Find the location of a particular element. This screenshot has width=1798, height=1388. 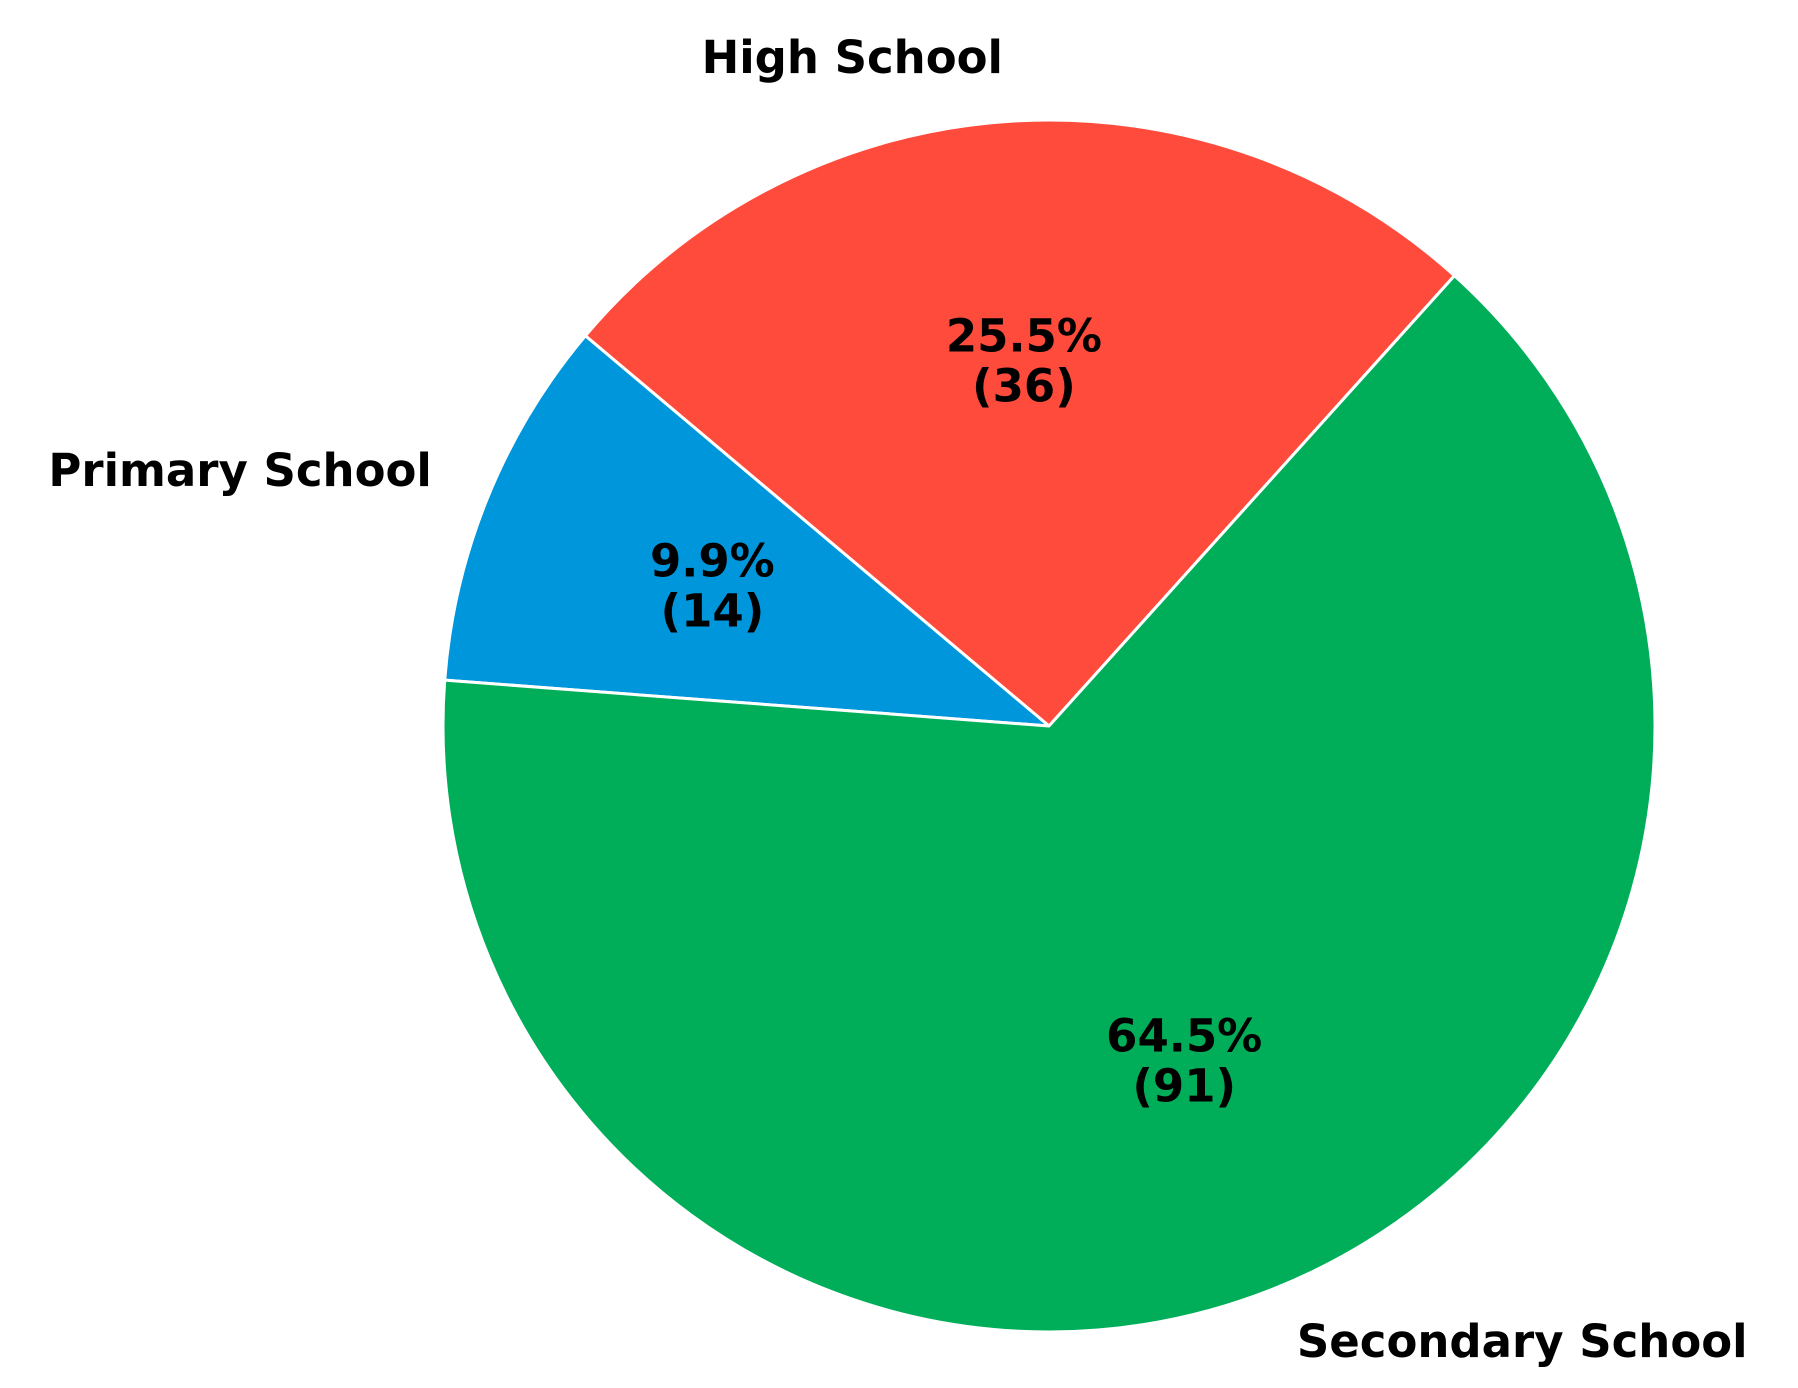

category-label: High School is located at coordinates (852, 57).